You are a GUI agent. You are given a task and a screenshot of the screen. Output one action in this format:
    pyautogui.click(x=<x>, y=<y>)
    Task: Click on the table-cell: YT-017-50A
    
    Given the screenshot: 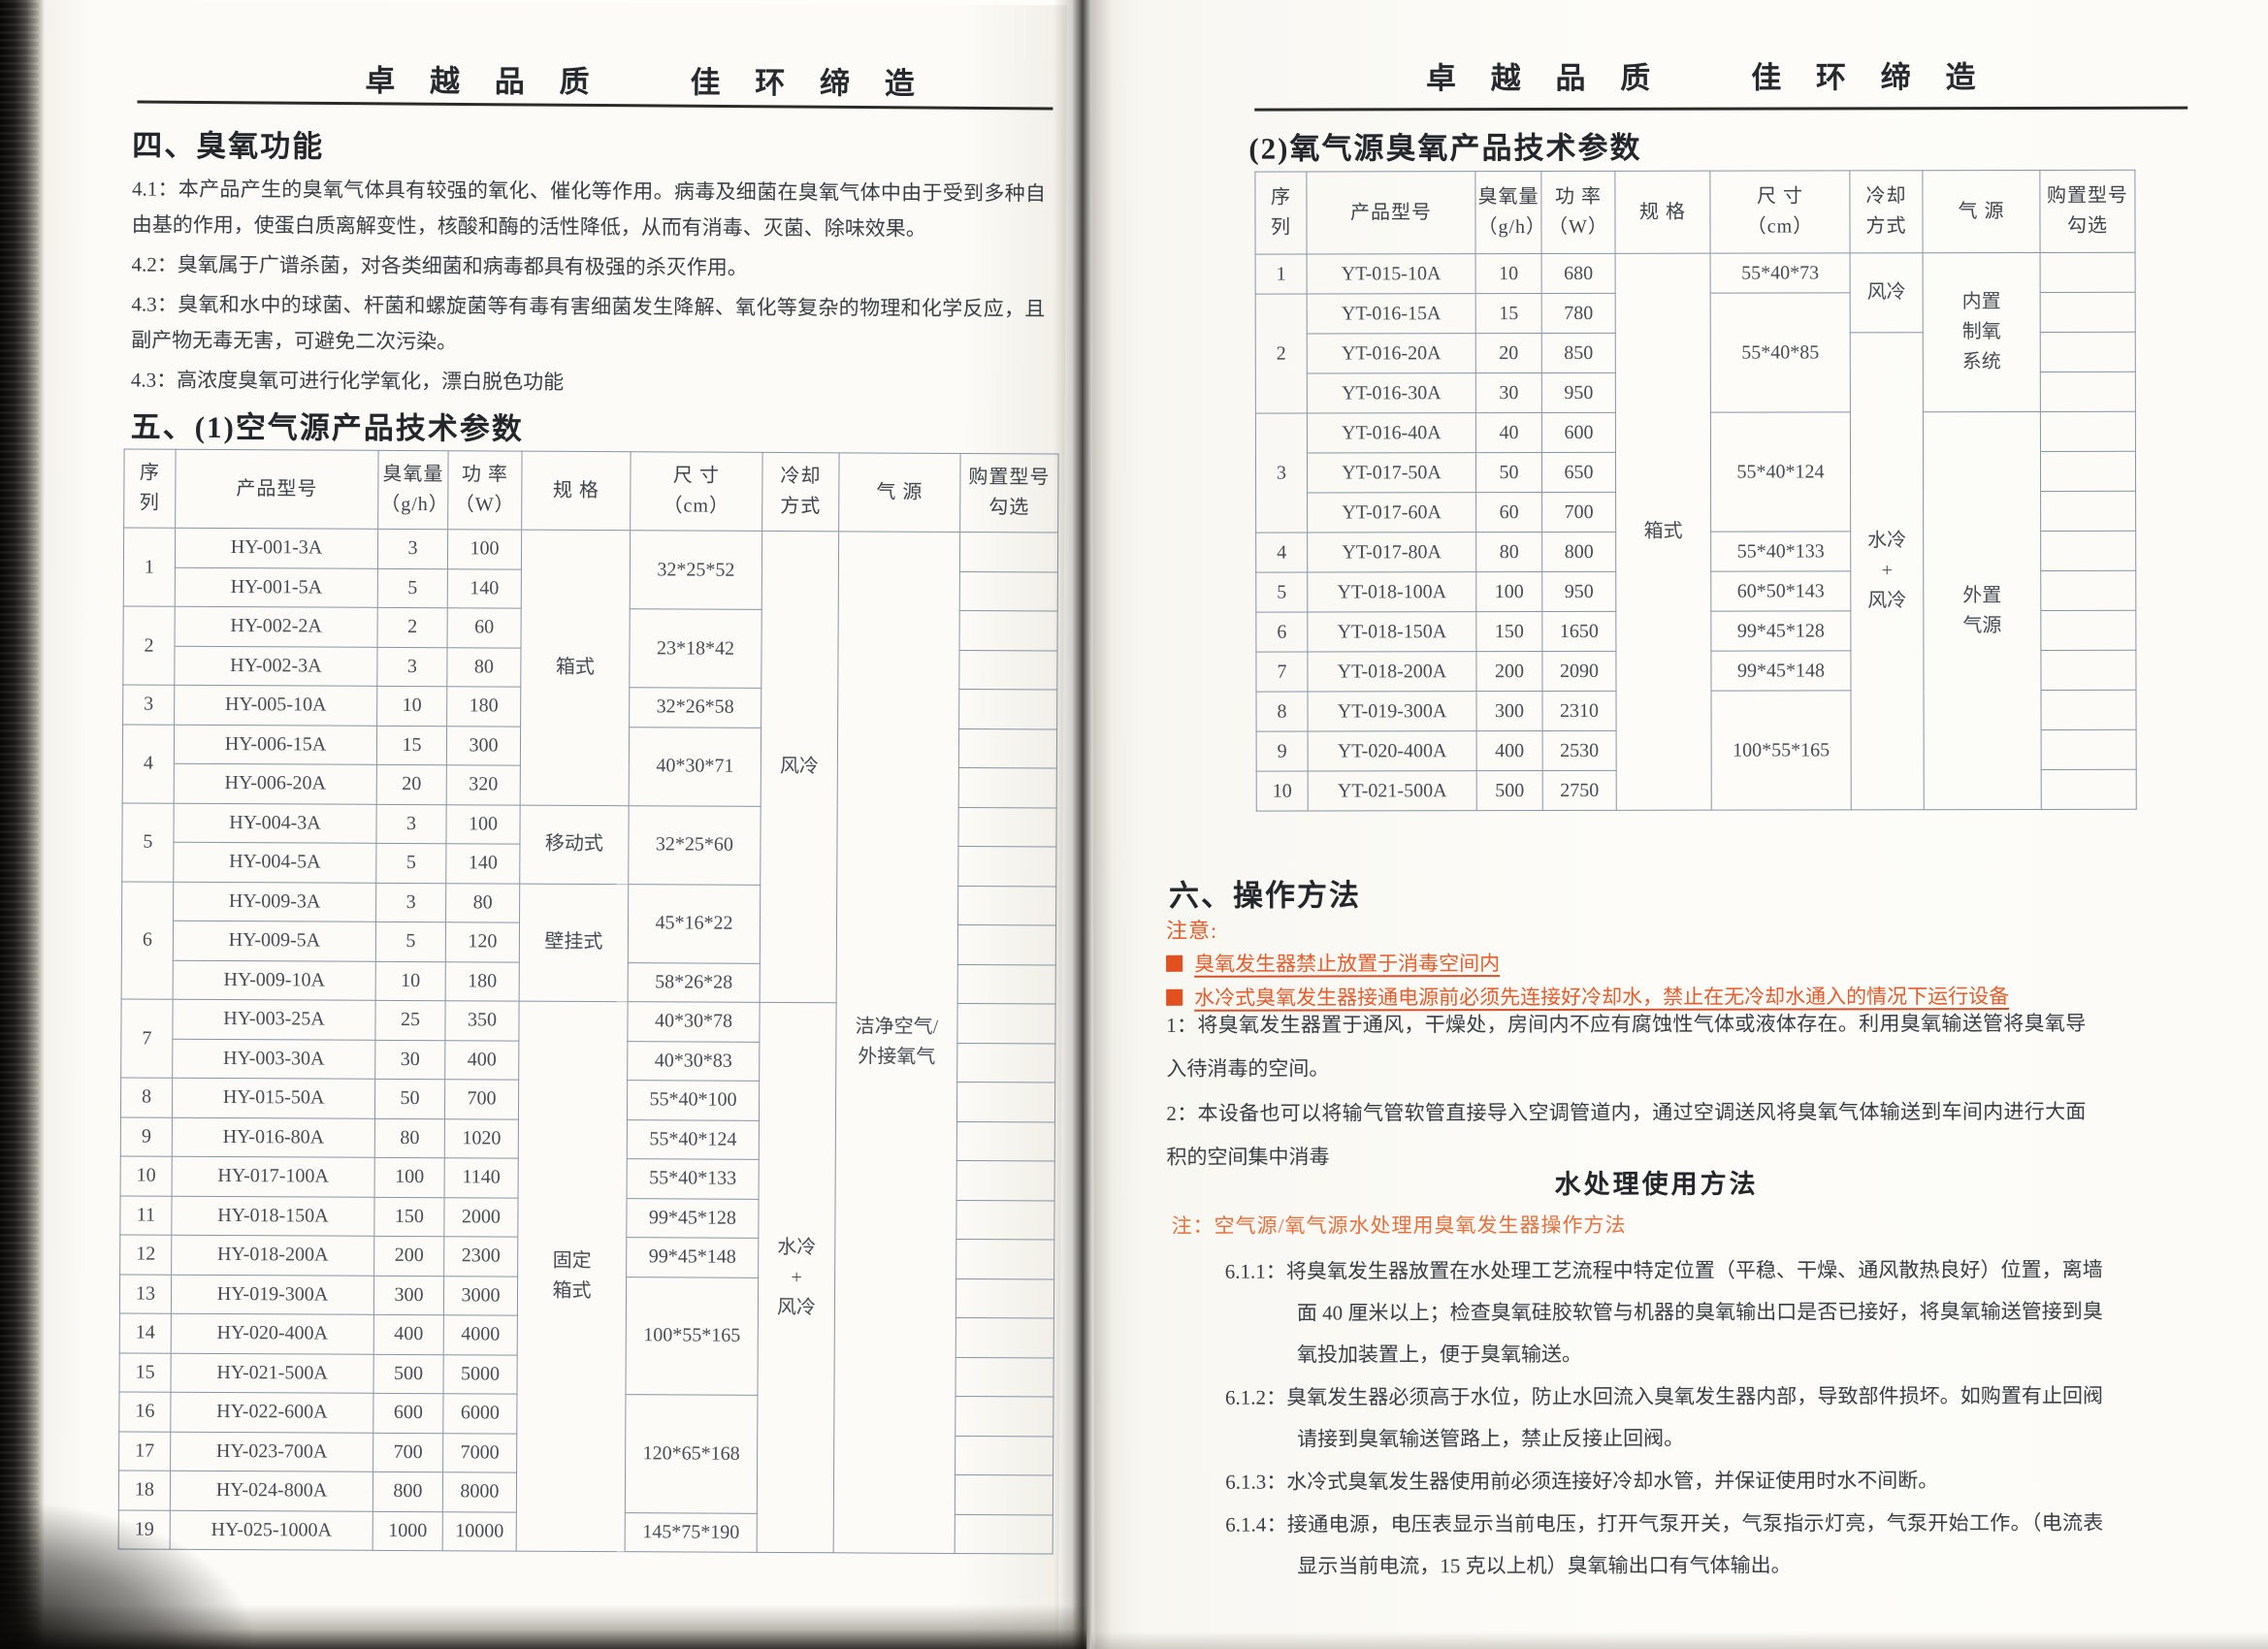 What is the action you would take?
    pyautogui.click(x=1391, y=473)
    